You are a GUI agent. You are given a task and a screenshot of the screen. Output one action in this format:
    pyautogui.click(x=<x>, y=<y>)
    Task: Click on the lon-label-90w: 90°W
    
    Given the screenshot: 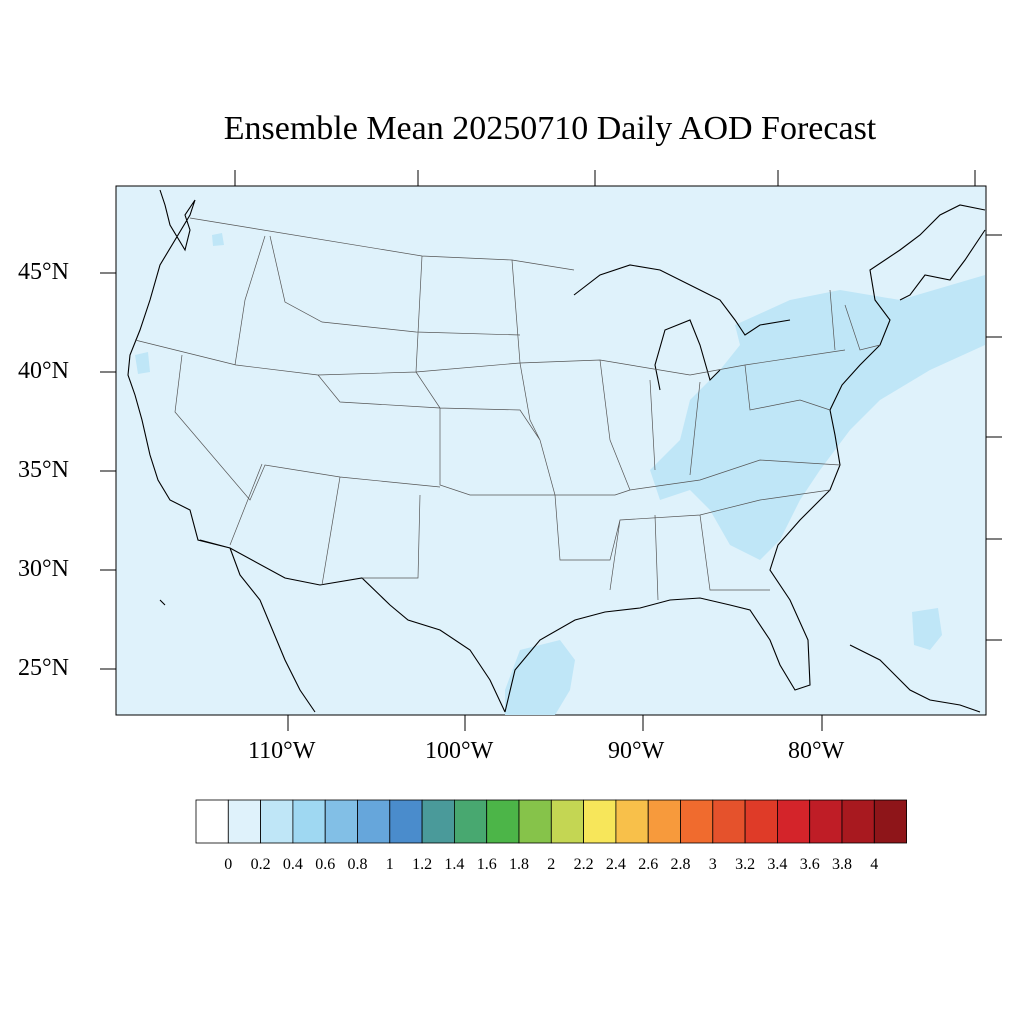 What is the action you would take?
    pyautogui.click(x=636, y=751)
    